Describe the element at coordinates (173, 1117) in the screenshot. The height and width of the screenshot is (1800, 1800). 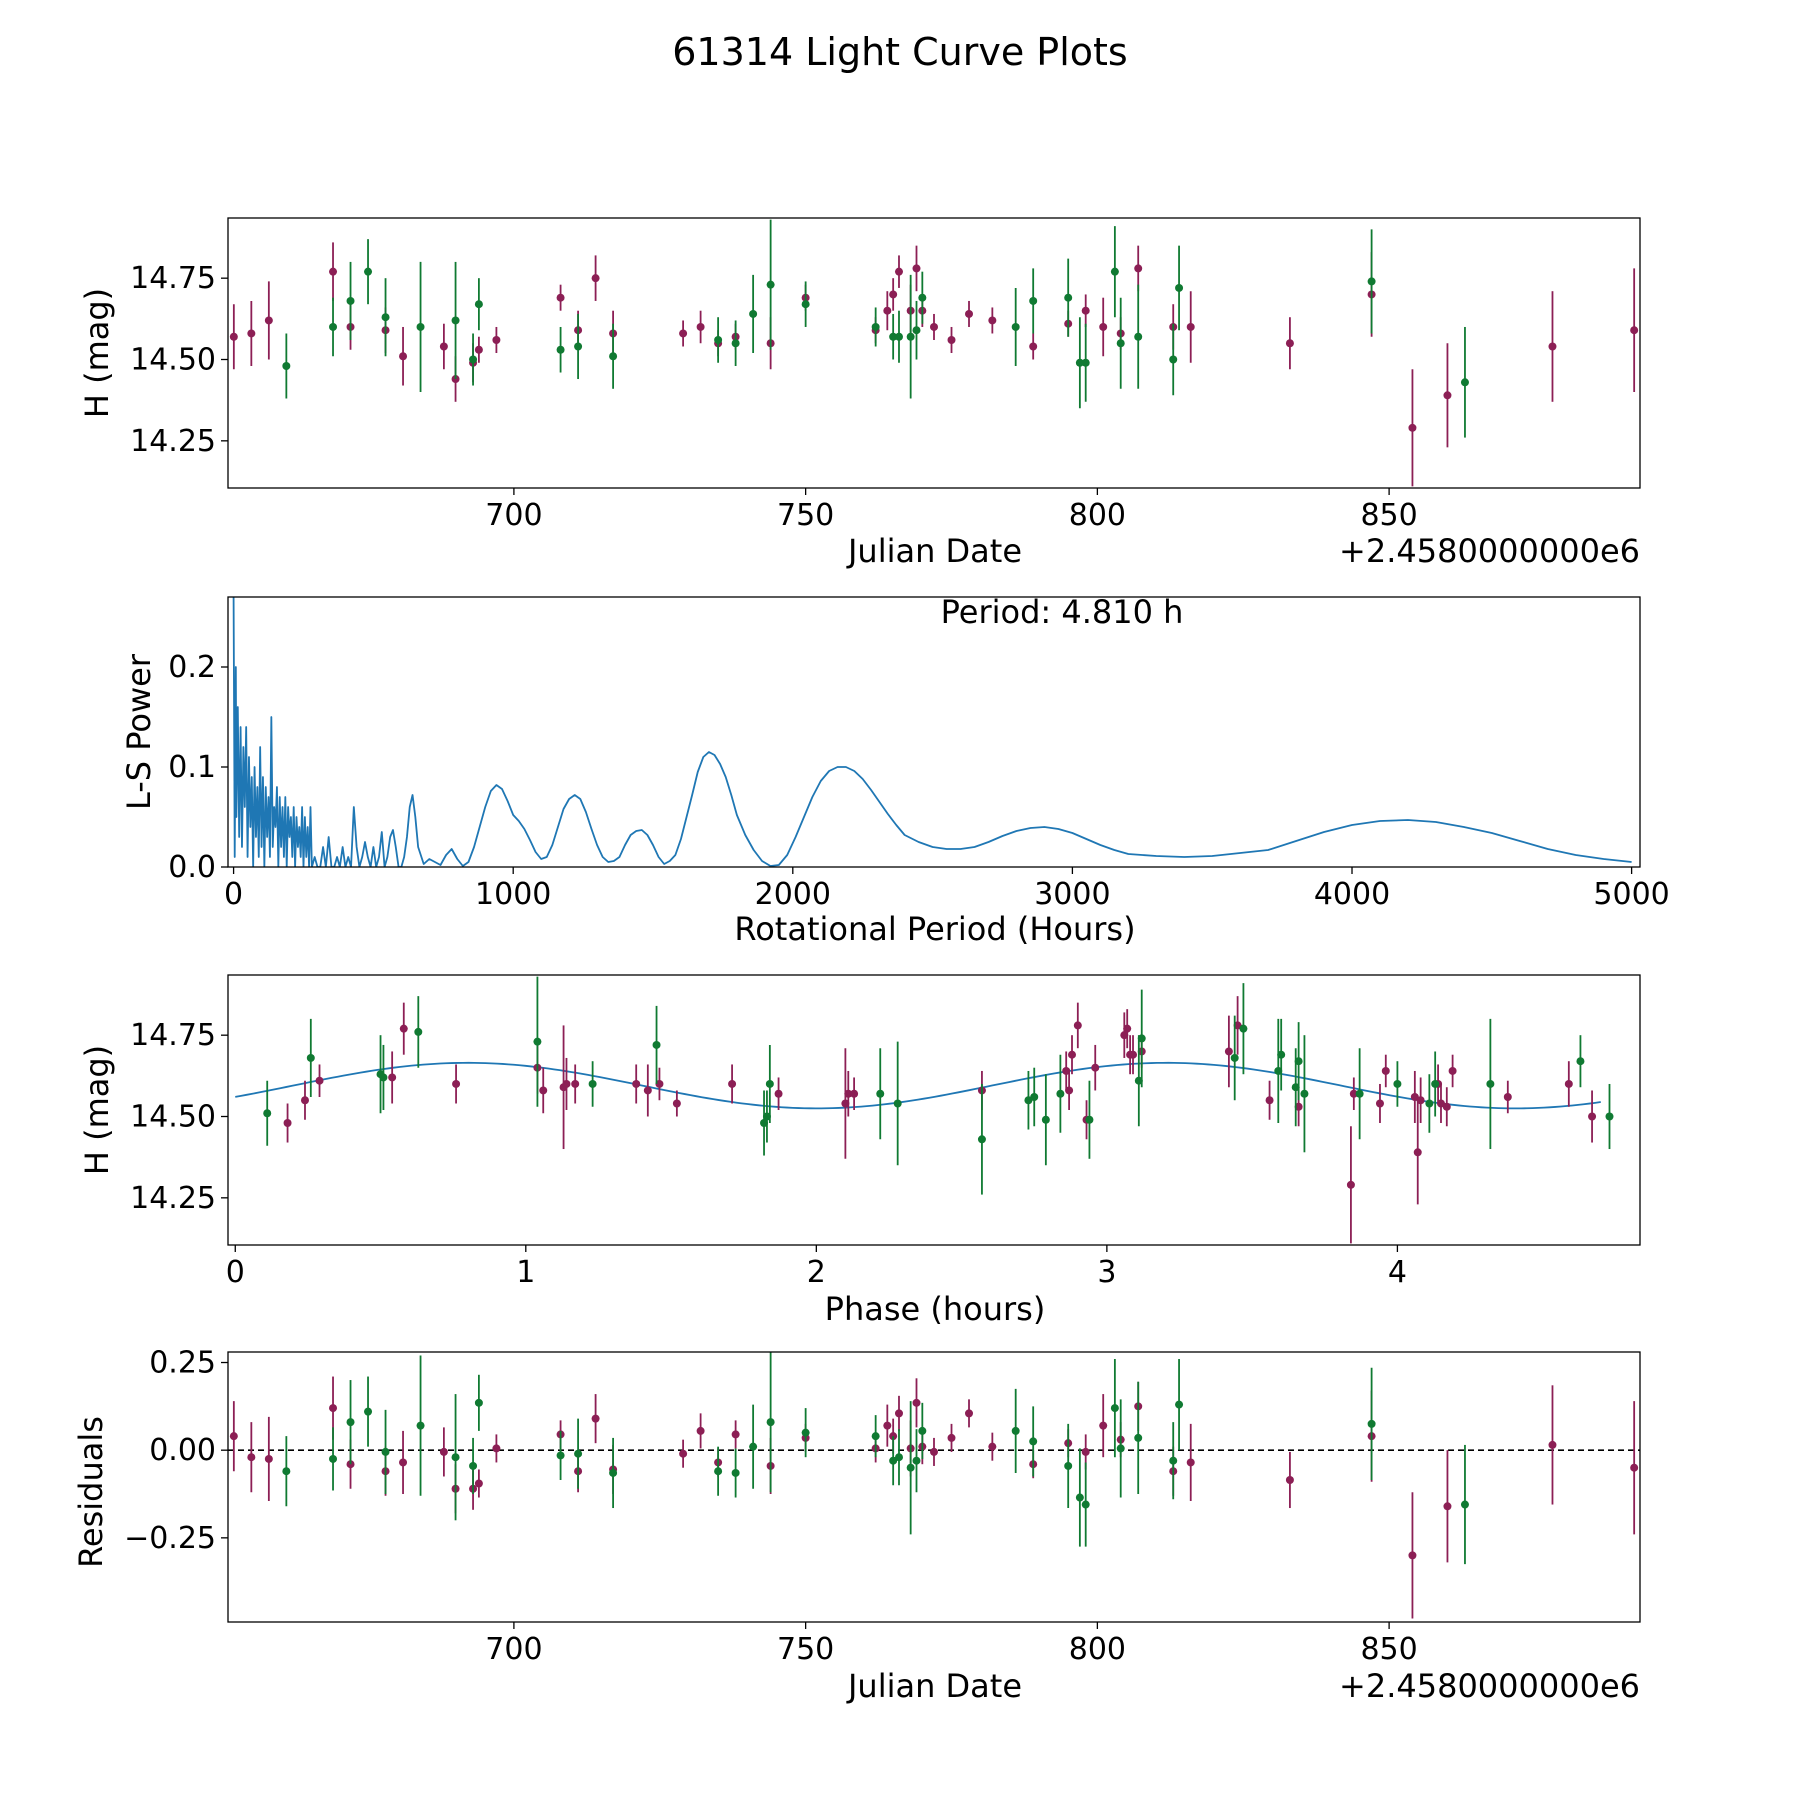
I see `phased-ytick-label: 14.50` at that location.